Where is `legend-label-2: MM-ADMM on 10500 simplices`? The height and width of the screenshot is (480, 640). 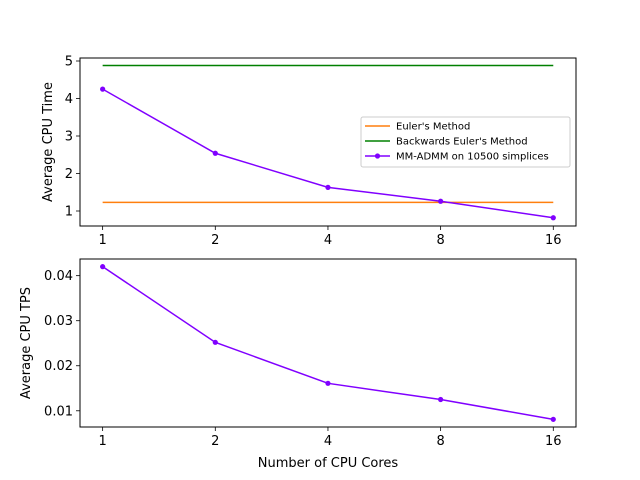 legend-label-2: MM-ADMM on 10500 simplices is located at coordinates (472, 157).